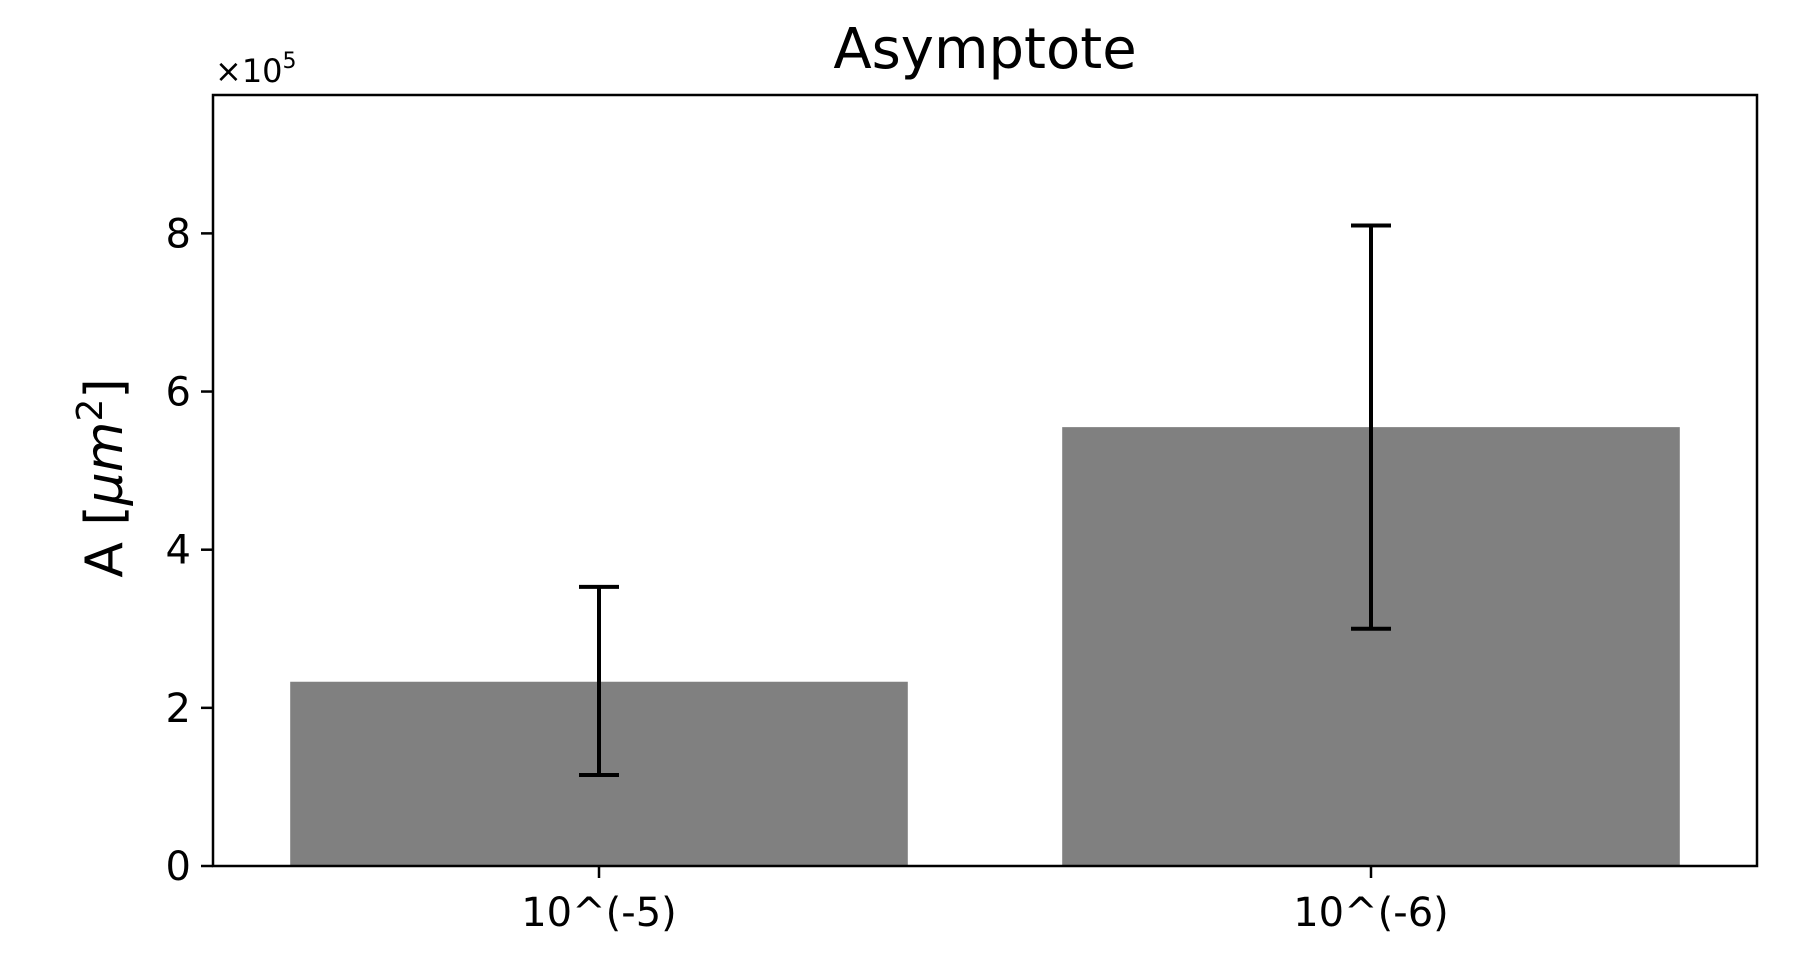  I want to click on y-axis-offset-label: ×10⁵, so click(256, 69).